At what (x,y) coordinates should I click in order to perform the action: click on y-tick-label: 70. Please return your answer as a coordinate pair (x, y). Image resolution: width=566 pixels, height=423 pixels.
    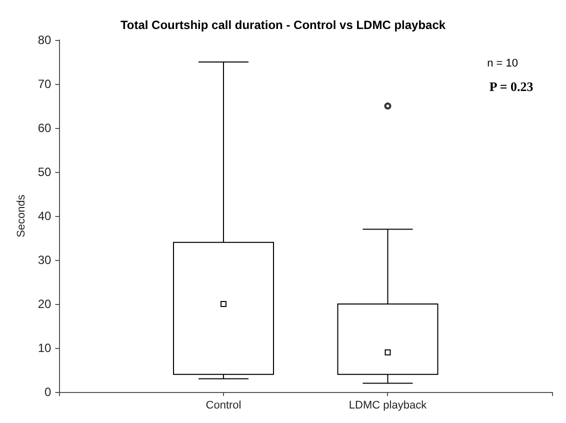
    Looking at the image, I should click on (45, 84).